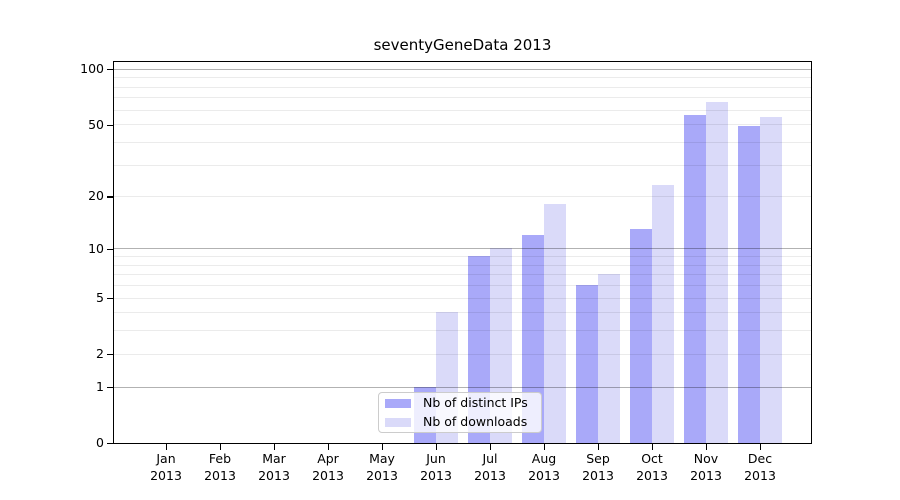 Image resolution: width=900 pixels, height=500 pixels. I want to click on y-tick-label-1: 1, so click(100, 386).